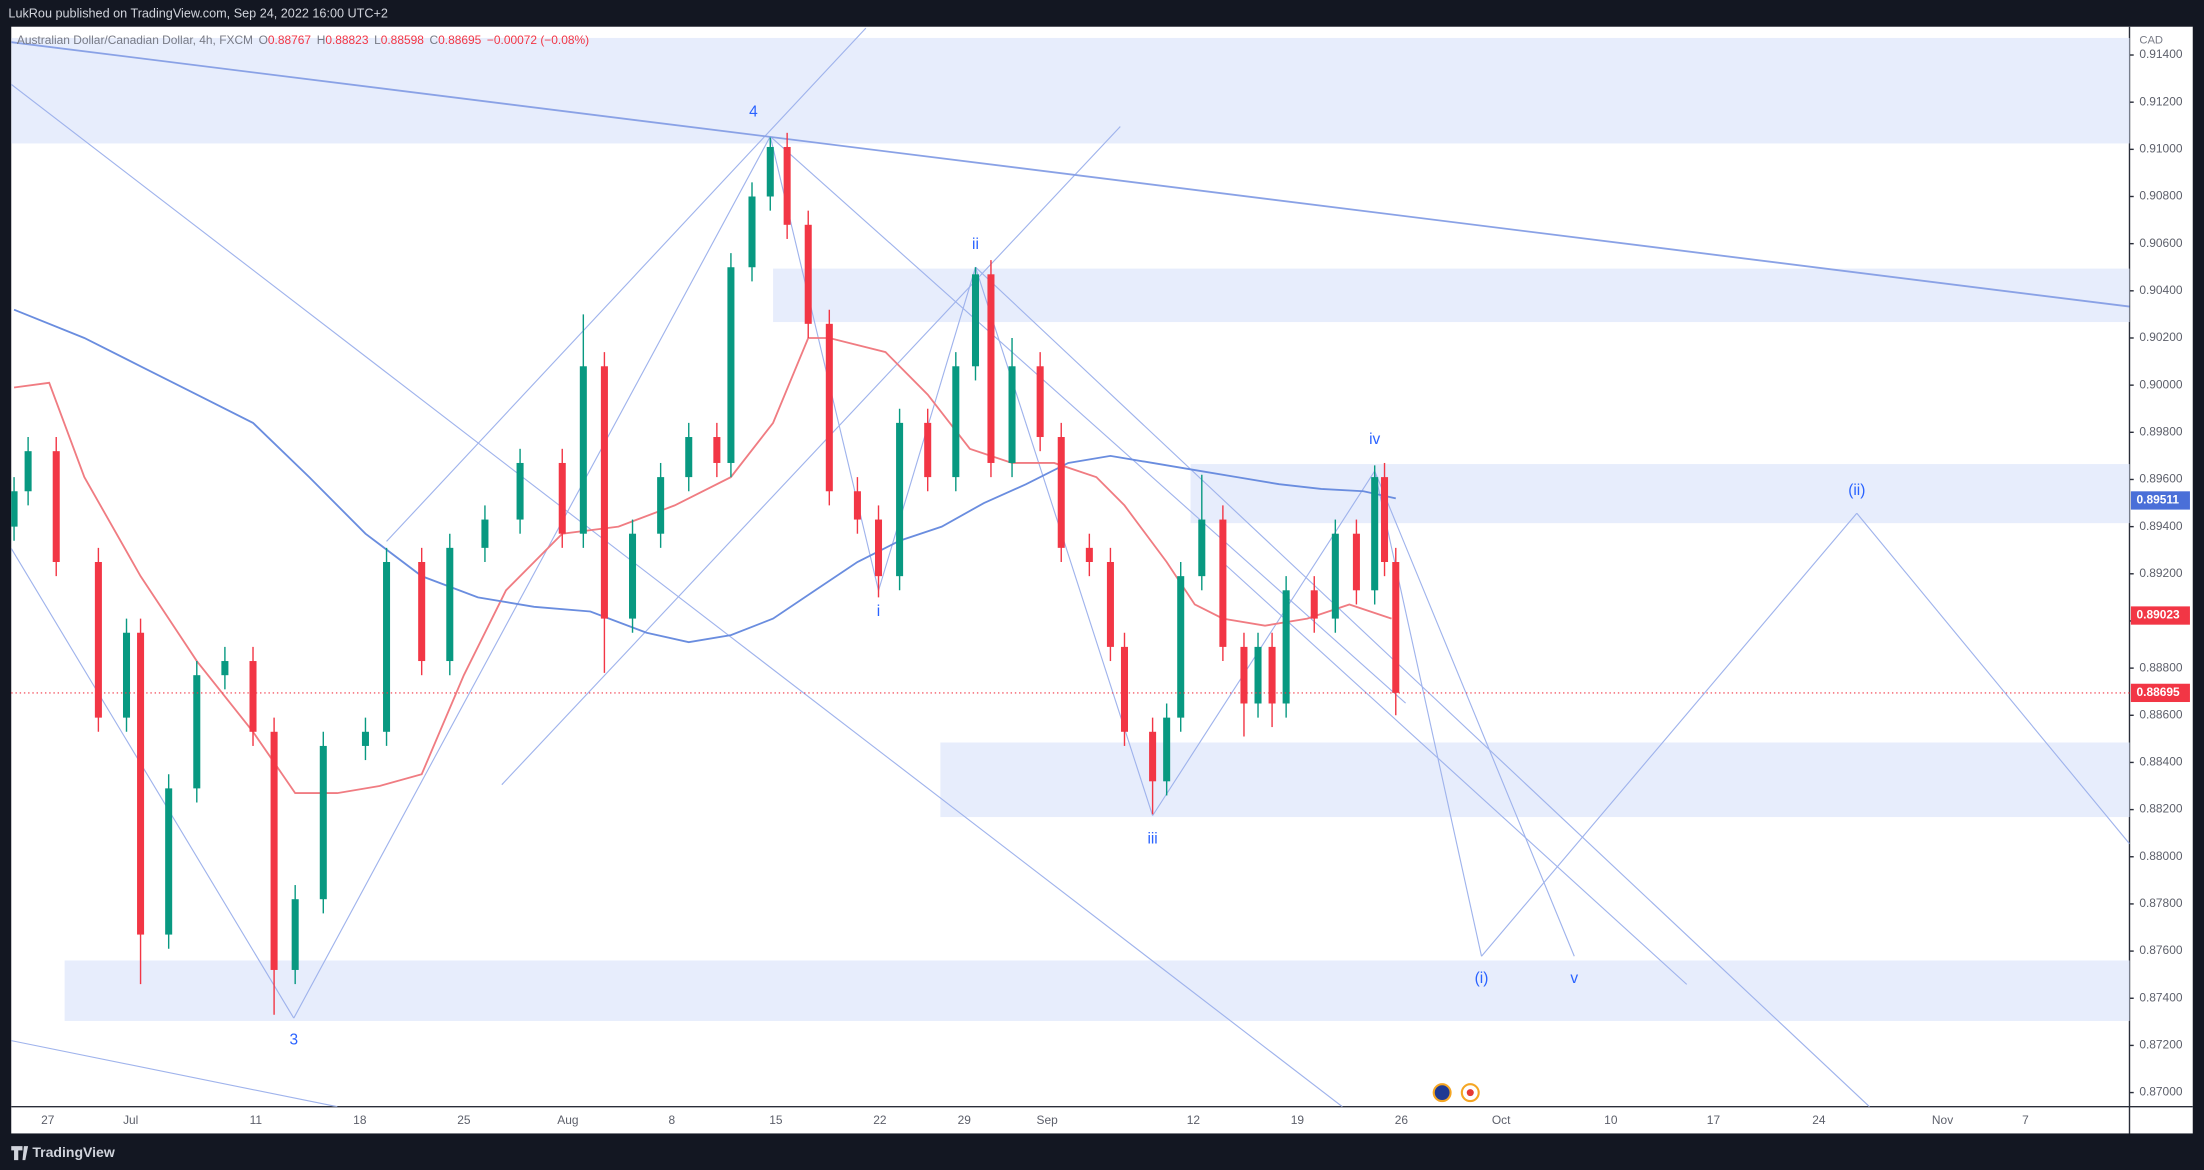 This screenshot has width=2204, height=1170. What do you see at coordinates (2161, 762) in the screenshot?
I see `price-tick-label: 0.88400` at bounding box center [2161, 762].